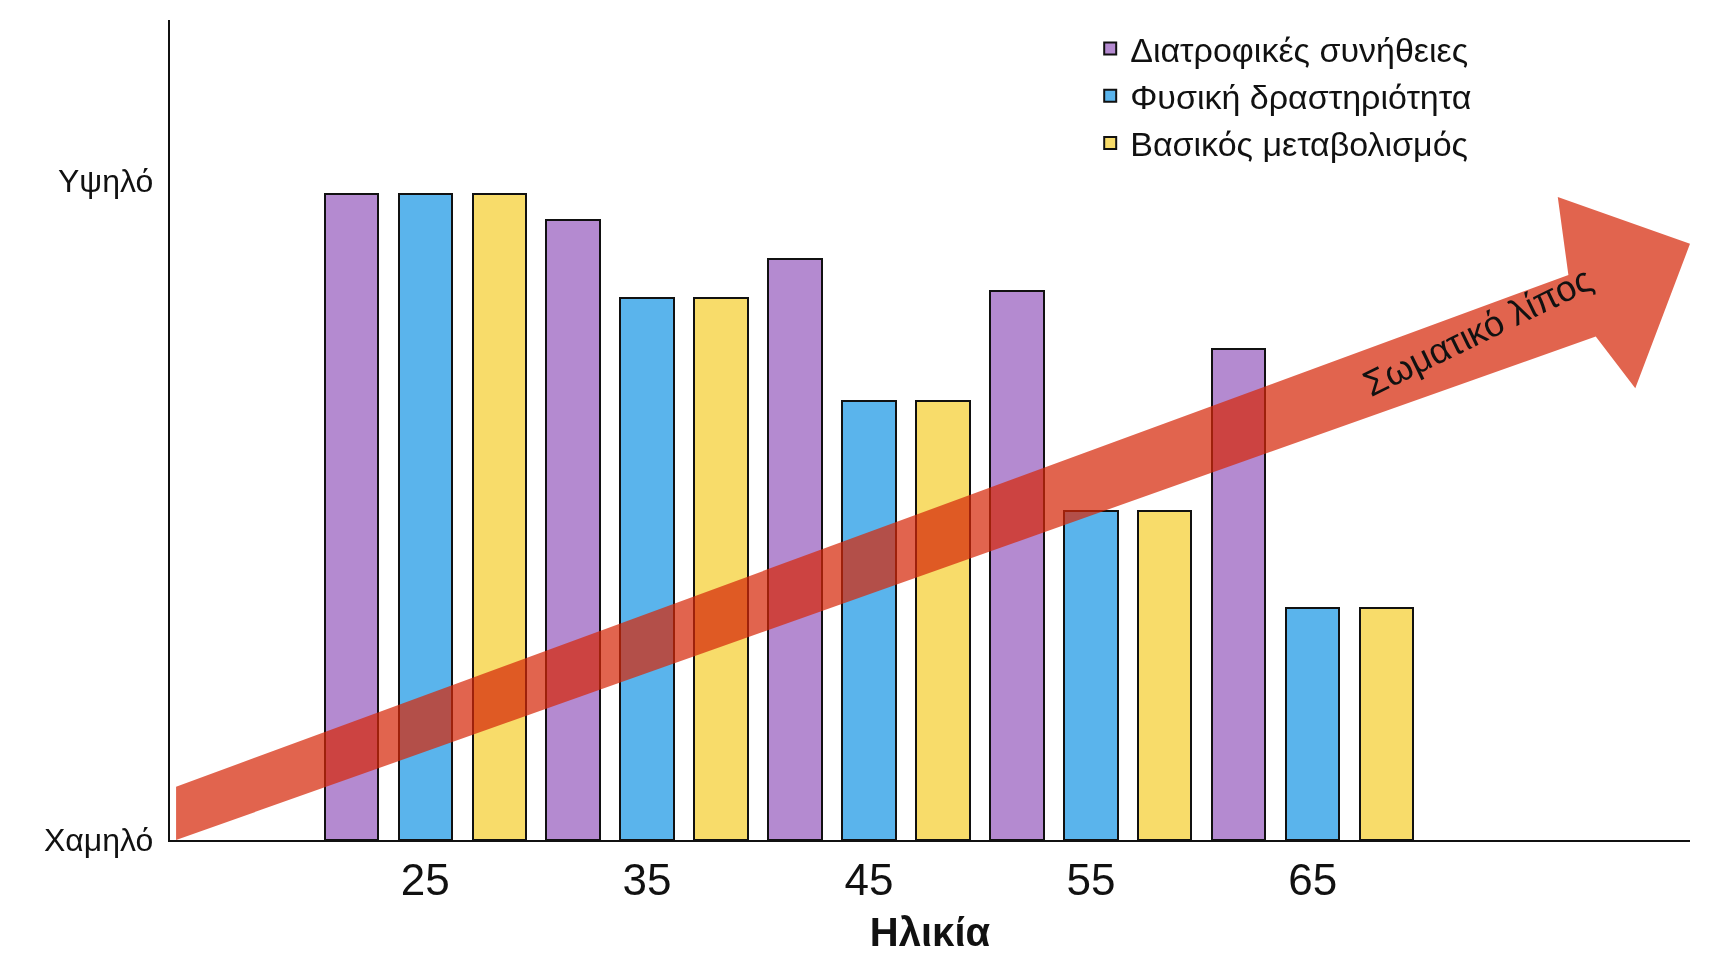 The height and width of the screenshot is (980, 1730). Describe the element at coordinates (869, 879) in the screenshot. I see `x-tick-label: 45` at that location.